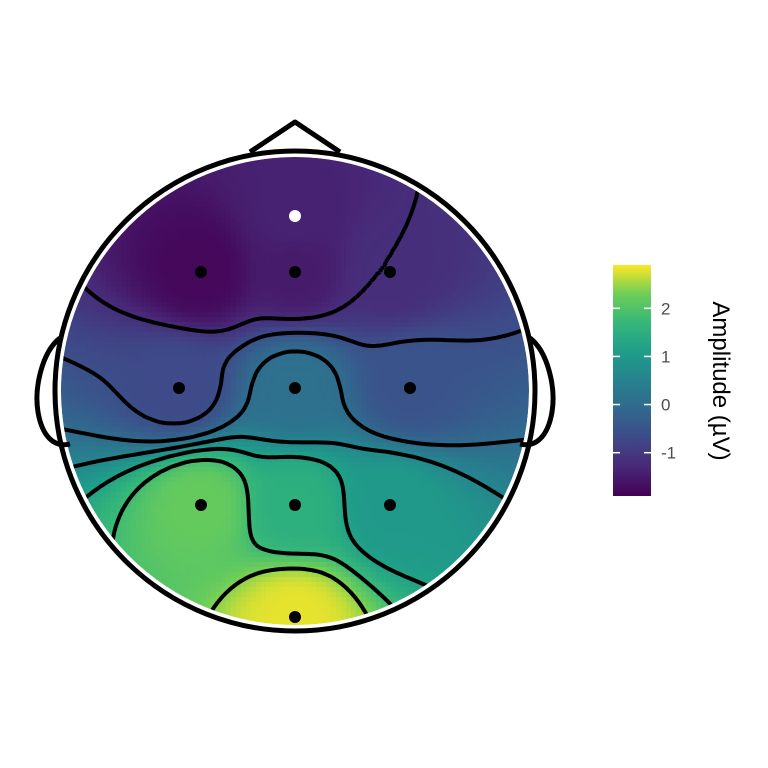  I want to click on colorbar-tick-label: 1, so click(665, 356).